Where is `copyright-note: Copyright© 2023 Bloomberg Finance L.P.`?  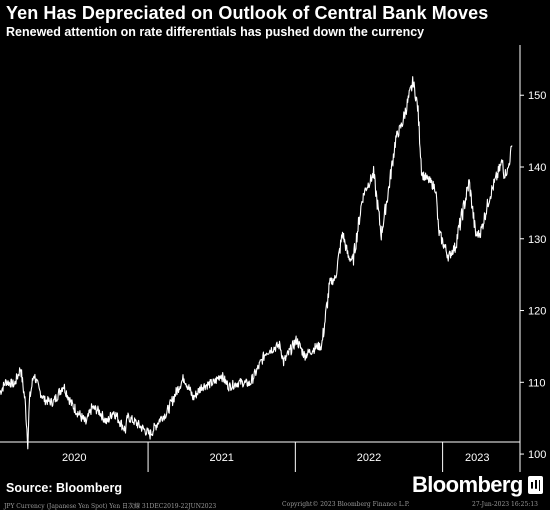
copyright-note: Copyright© 2023 Bloomberg Finance L.P. is located at coordinates (346, 504).